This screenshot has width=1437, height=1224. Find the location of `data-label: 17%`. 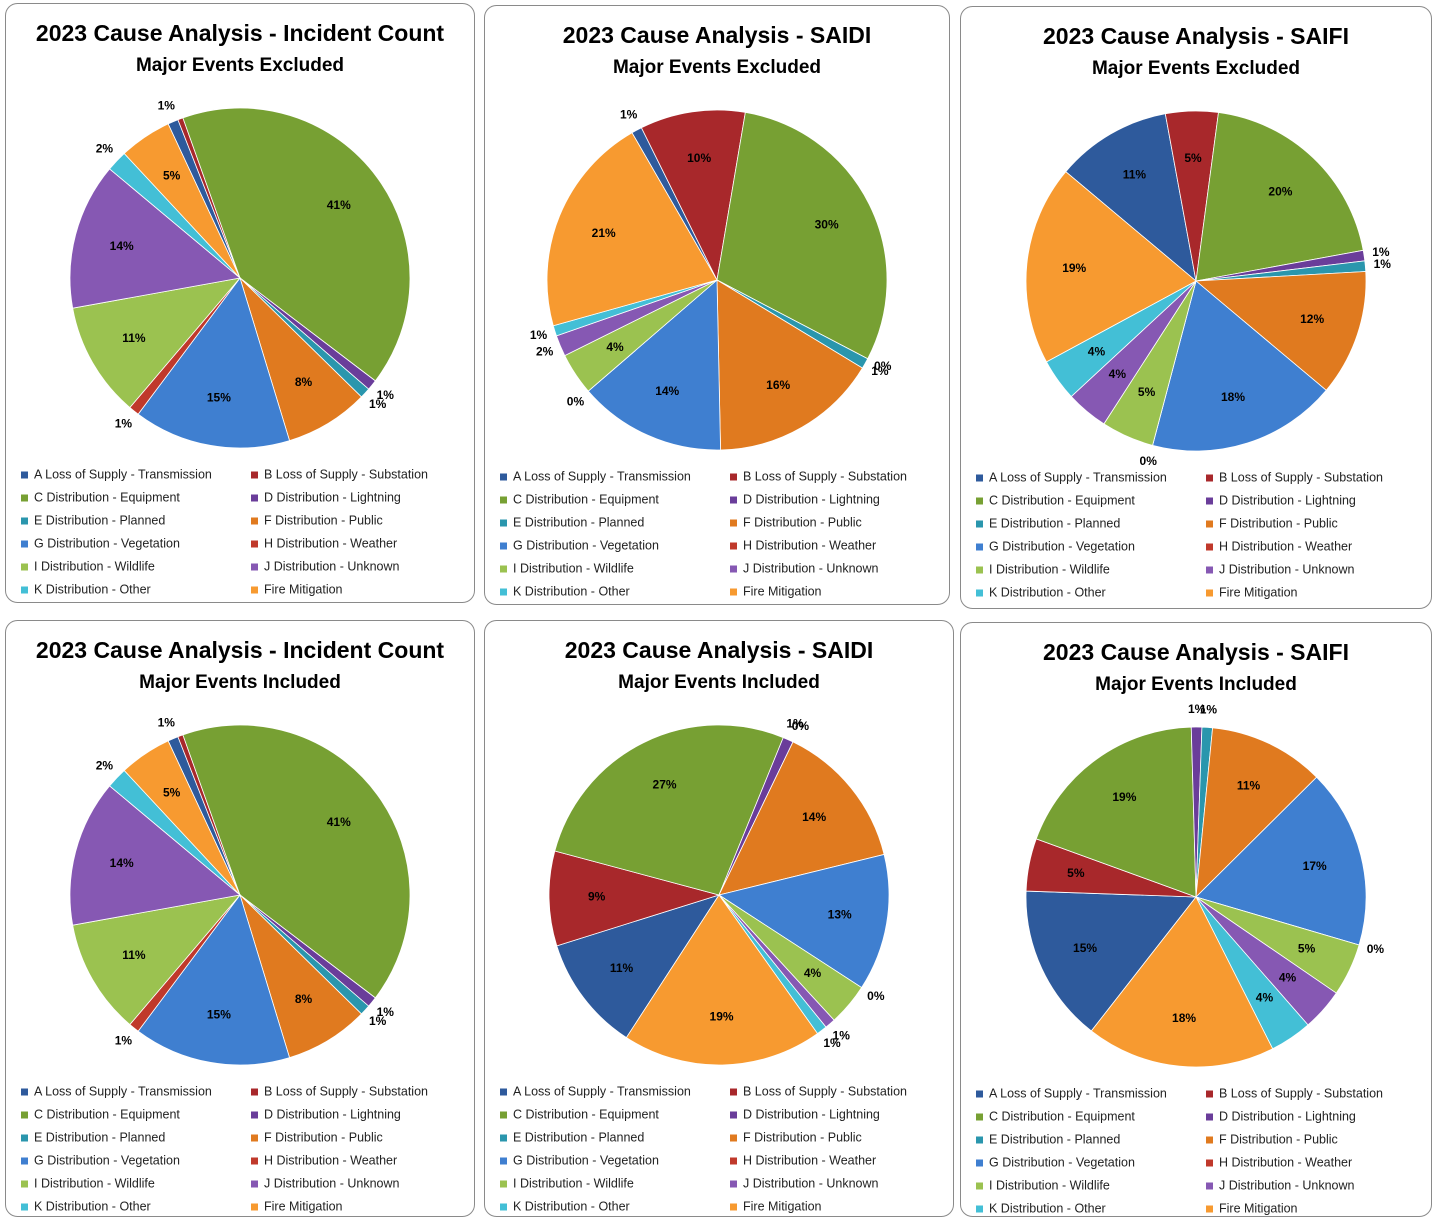

data-label: 17% is located at coordinates (1315, 866).